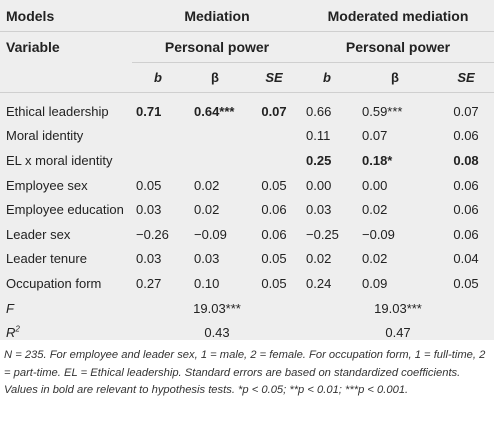  Describe the element at coordinates (375, 283) in the screenshot. I see `moderated-beta-cell: 0.09` at that location.